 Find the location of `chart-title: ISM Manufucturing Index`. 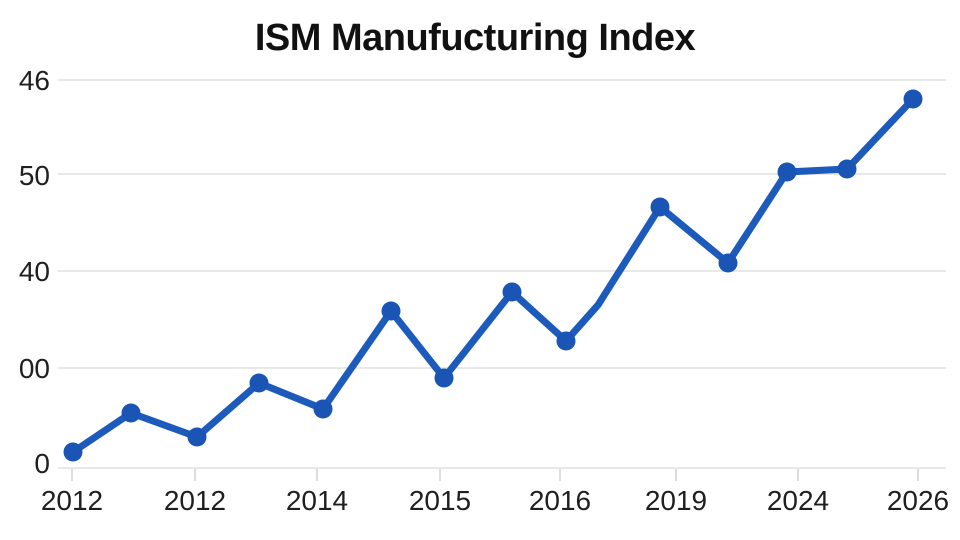

chart-title: ISM Manufucturing Index is located at coordinates (475, 38).